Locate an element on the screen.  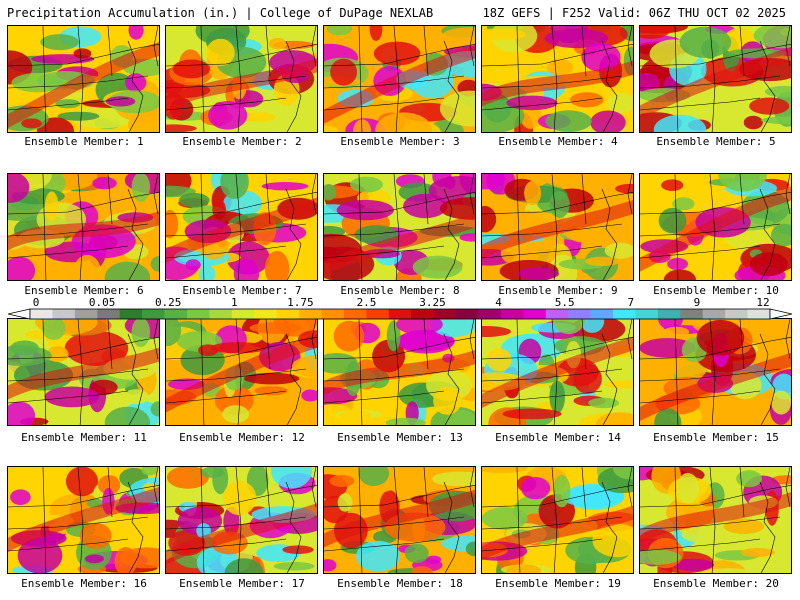
ensemble-member-label: Ensemble Member: 6 is located at coordinates (84, 290).